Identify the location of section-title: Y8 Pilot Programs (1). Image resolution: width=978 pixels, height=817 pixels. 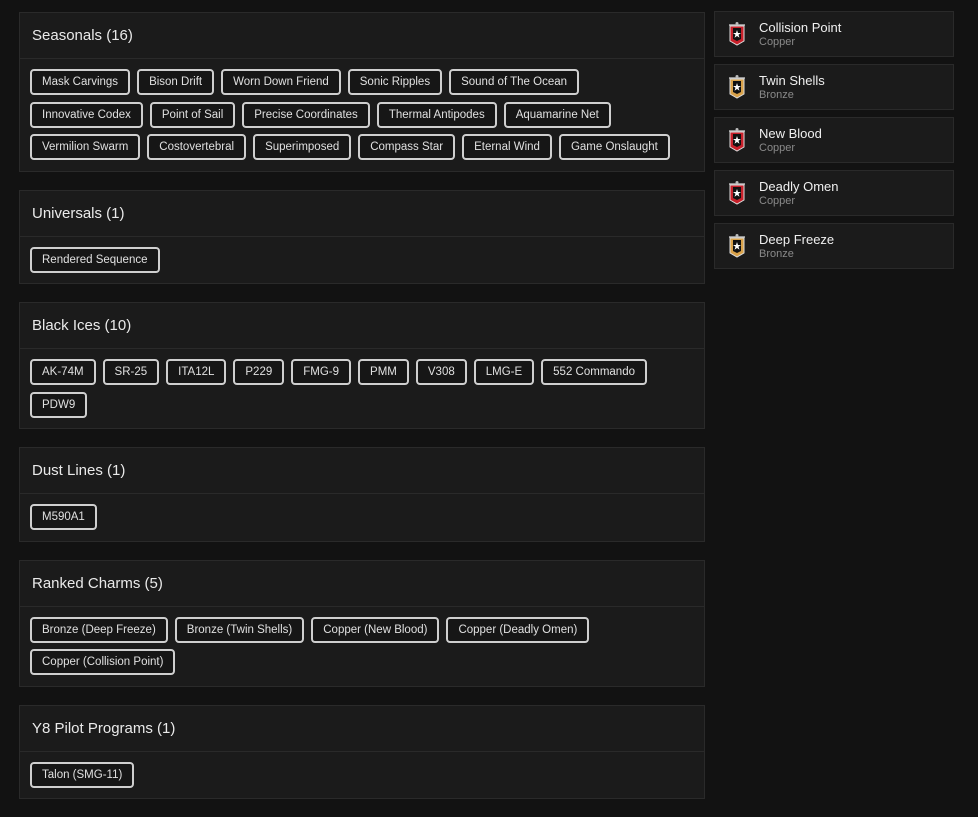
(362, 729).